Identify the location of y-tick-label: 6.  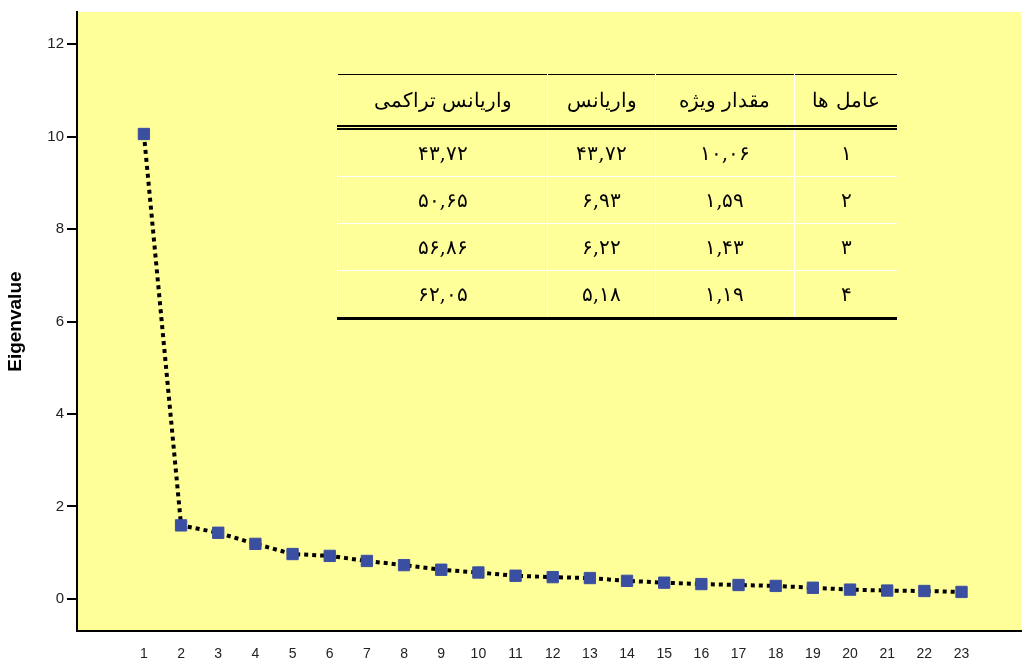
(59, 320).